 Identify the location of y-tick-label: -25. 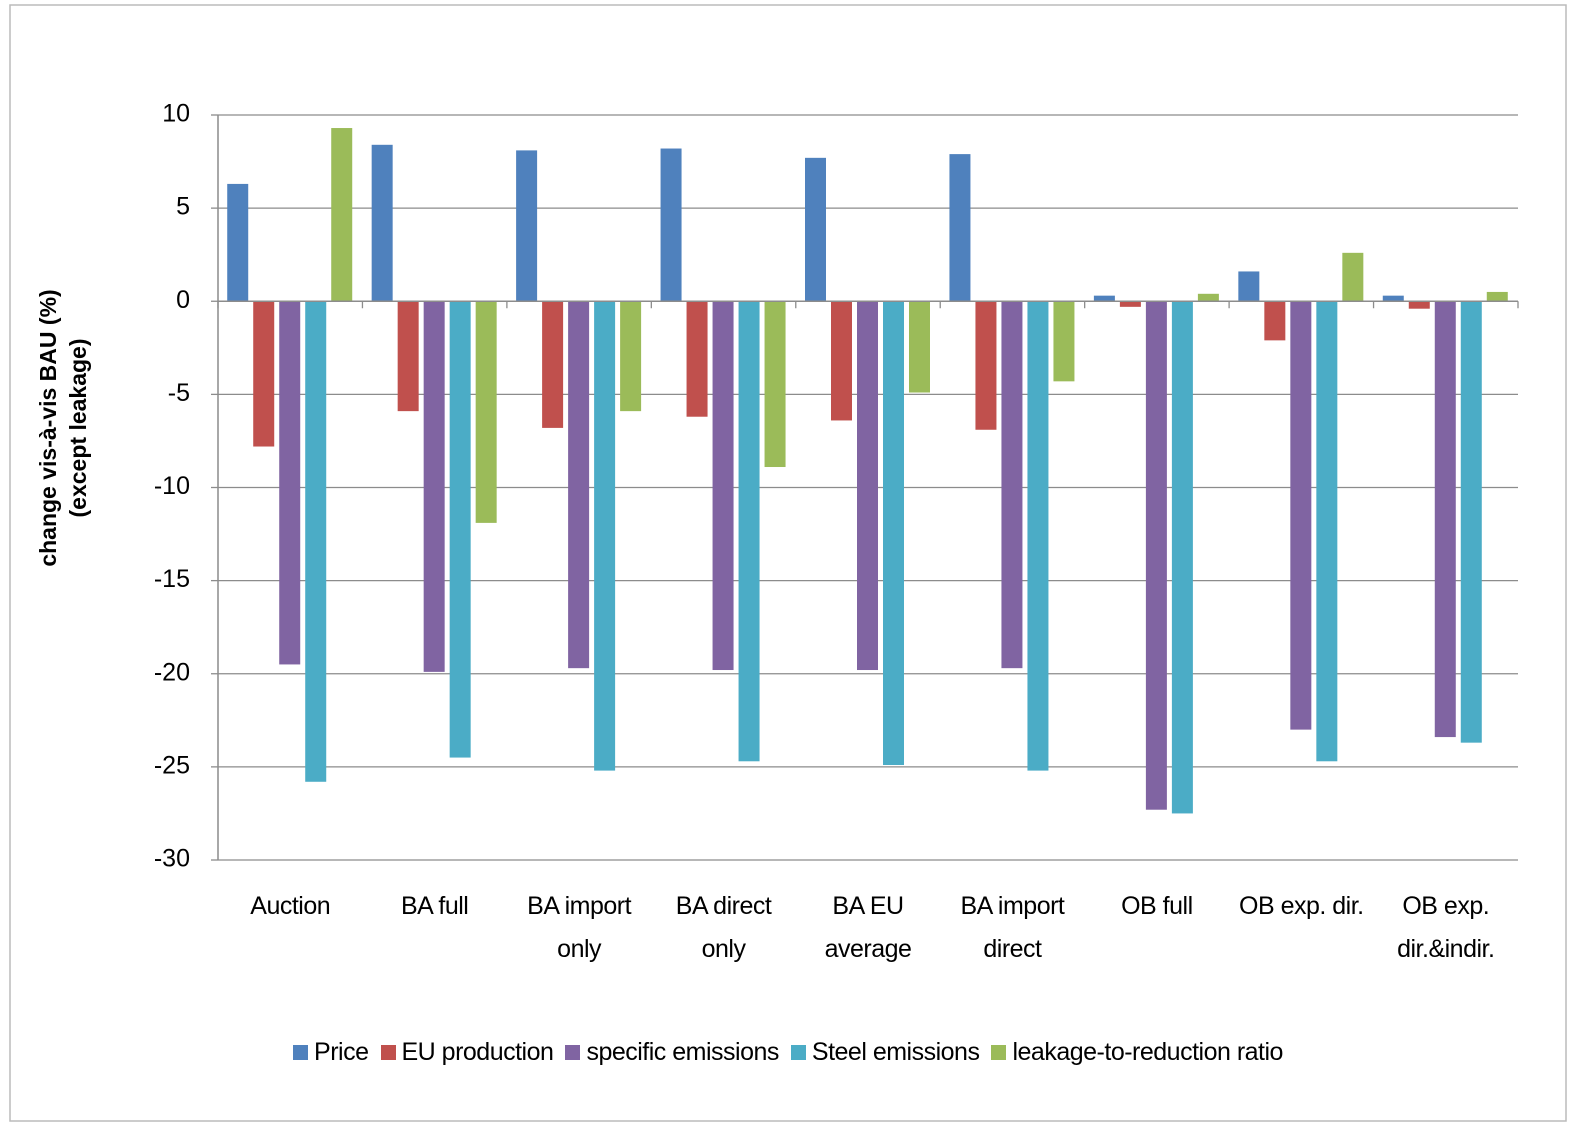
(172, 765).